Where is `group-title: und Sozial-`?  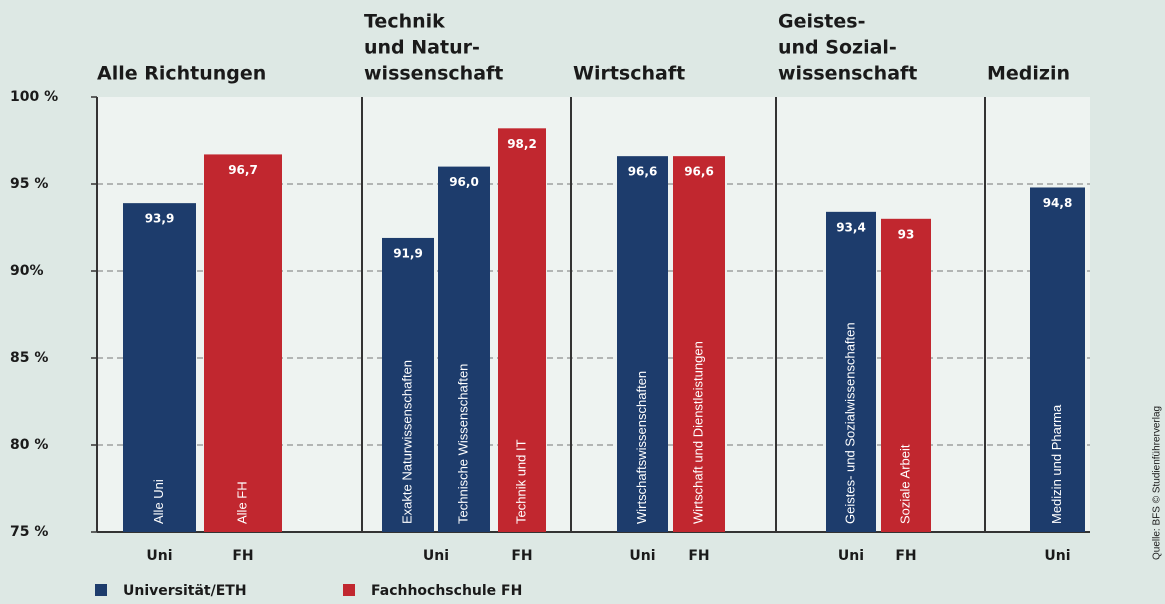
group-title: und Sozial- is located at coordinates (837, 48).